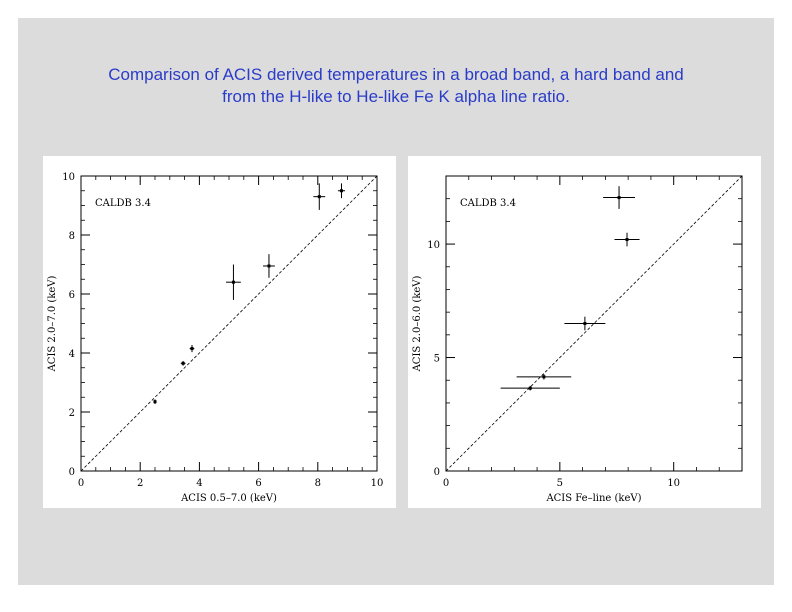 The width and height of the screenshot is (792, 612). Describe the element at coordinates (140, 483) in the screenshot. I see `x-tick-label: 2` at that location.